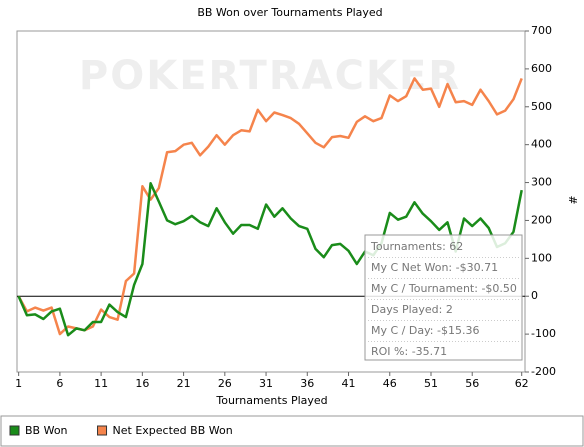  I want to click on legend-box, so click(292, 431).